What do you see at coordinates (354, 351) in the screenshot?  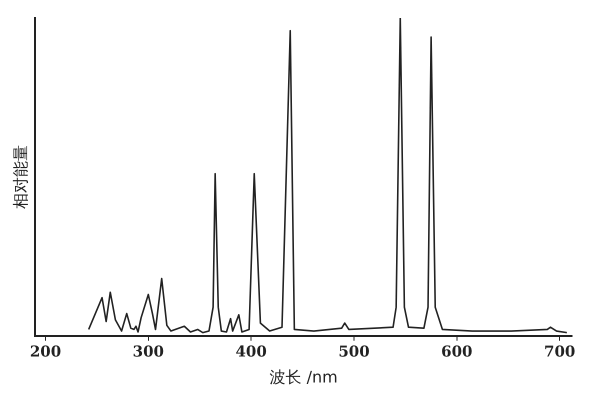 I see `x-tick-label: 500` at bounding box center [354, 351].